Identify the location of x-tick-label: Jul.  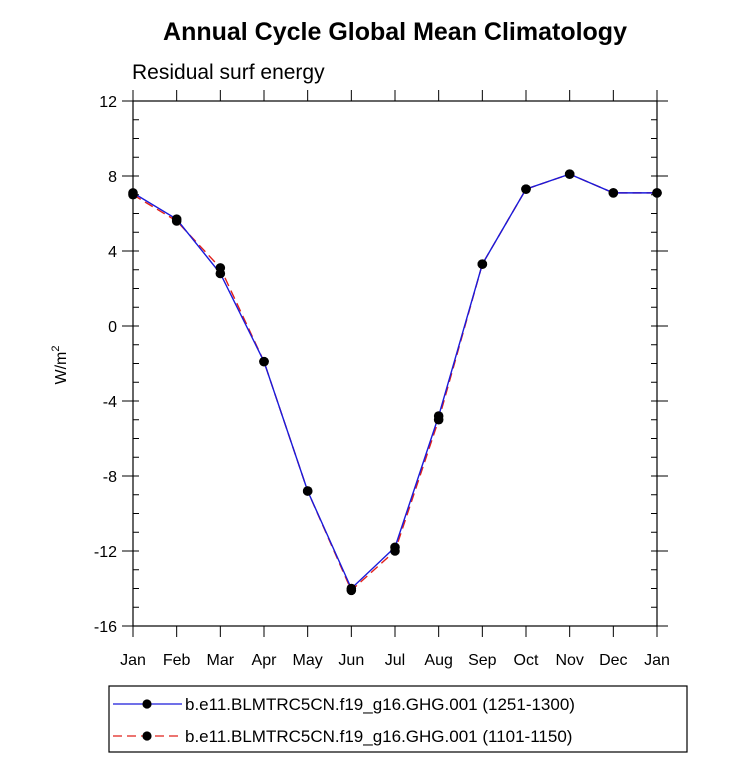
(395, 660).